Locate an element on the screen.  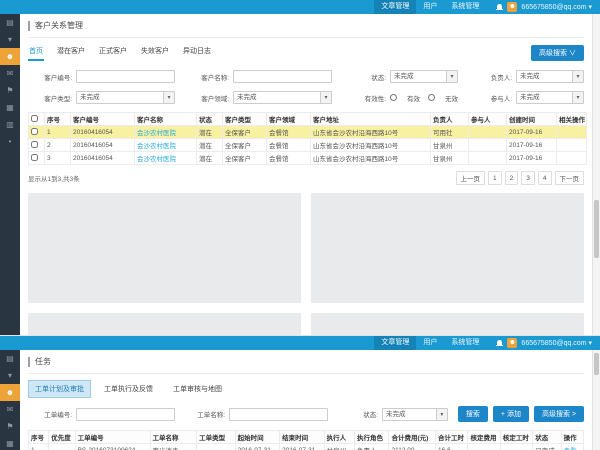
page-button-2: 2 is located at coordinates (511, 178).